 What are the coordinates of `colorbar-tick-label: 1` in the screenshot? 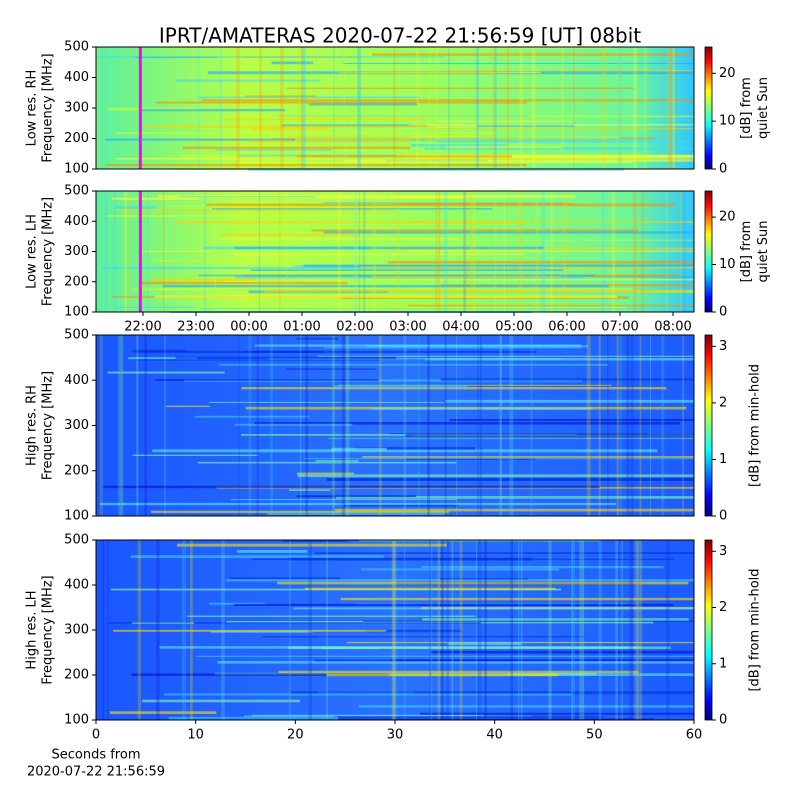 It's located at (723, 459).